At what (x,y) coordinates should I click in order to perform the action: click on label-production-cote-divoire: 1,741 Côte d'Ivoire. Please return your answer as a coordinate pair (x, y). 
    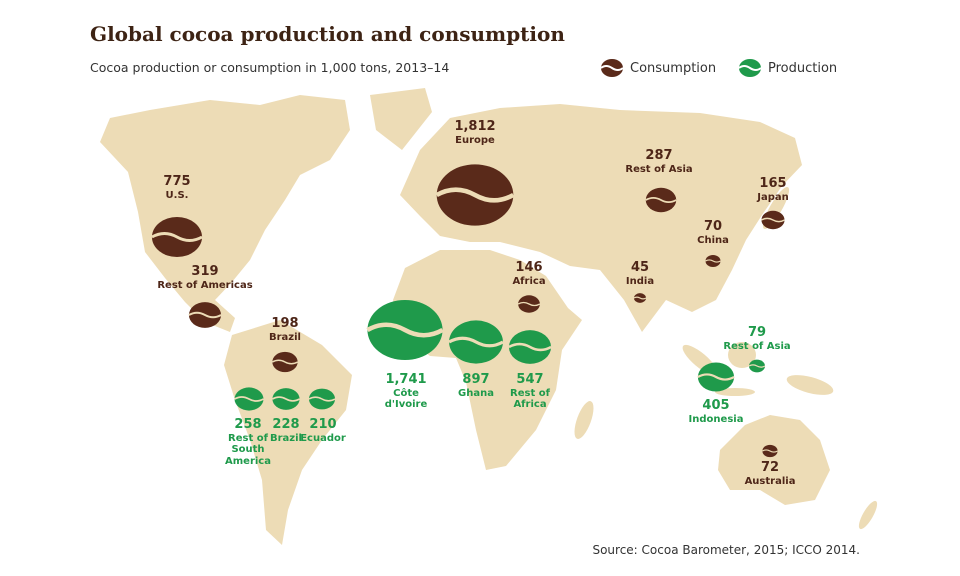
    Looking at the image, I should click on (406, 391).